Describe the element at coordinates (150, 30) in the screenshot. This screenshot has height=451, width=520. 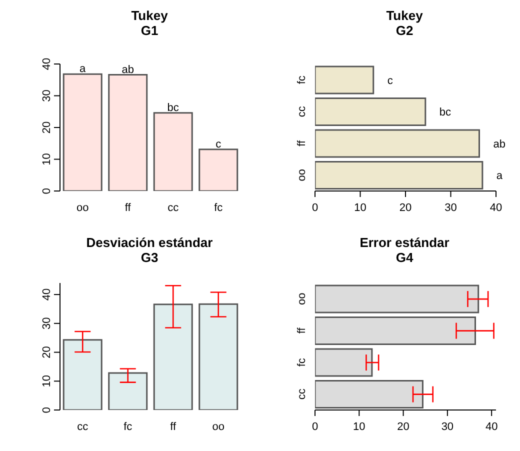
I see `chart-subtitle: G1` at that location.